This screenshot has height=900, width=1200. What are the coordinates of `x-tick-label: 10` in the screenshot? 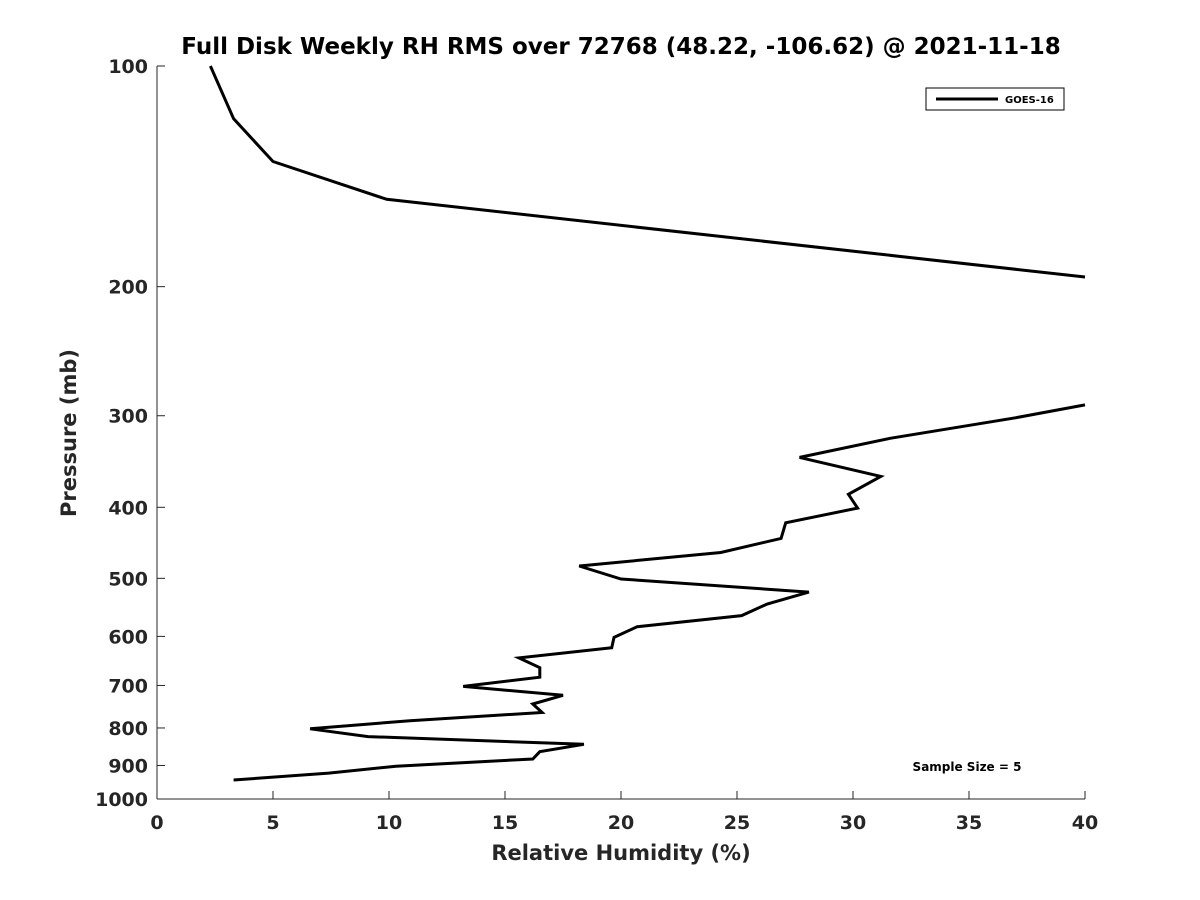 It's located at (389, 823).